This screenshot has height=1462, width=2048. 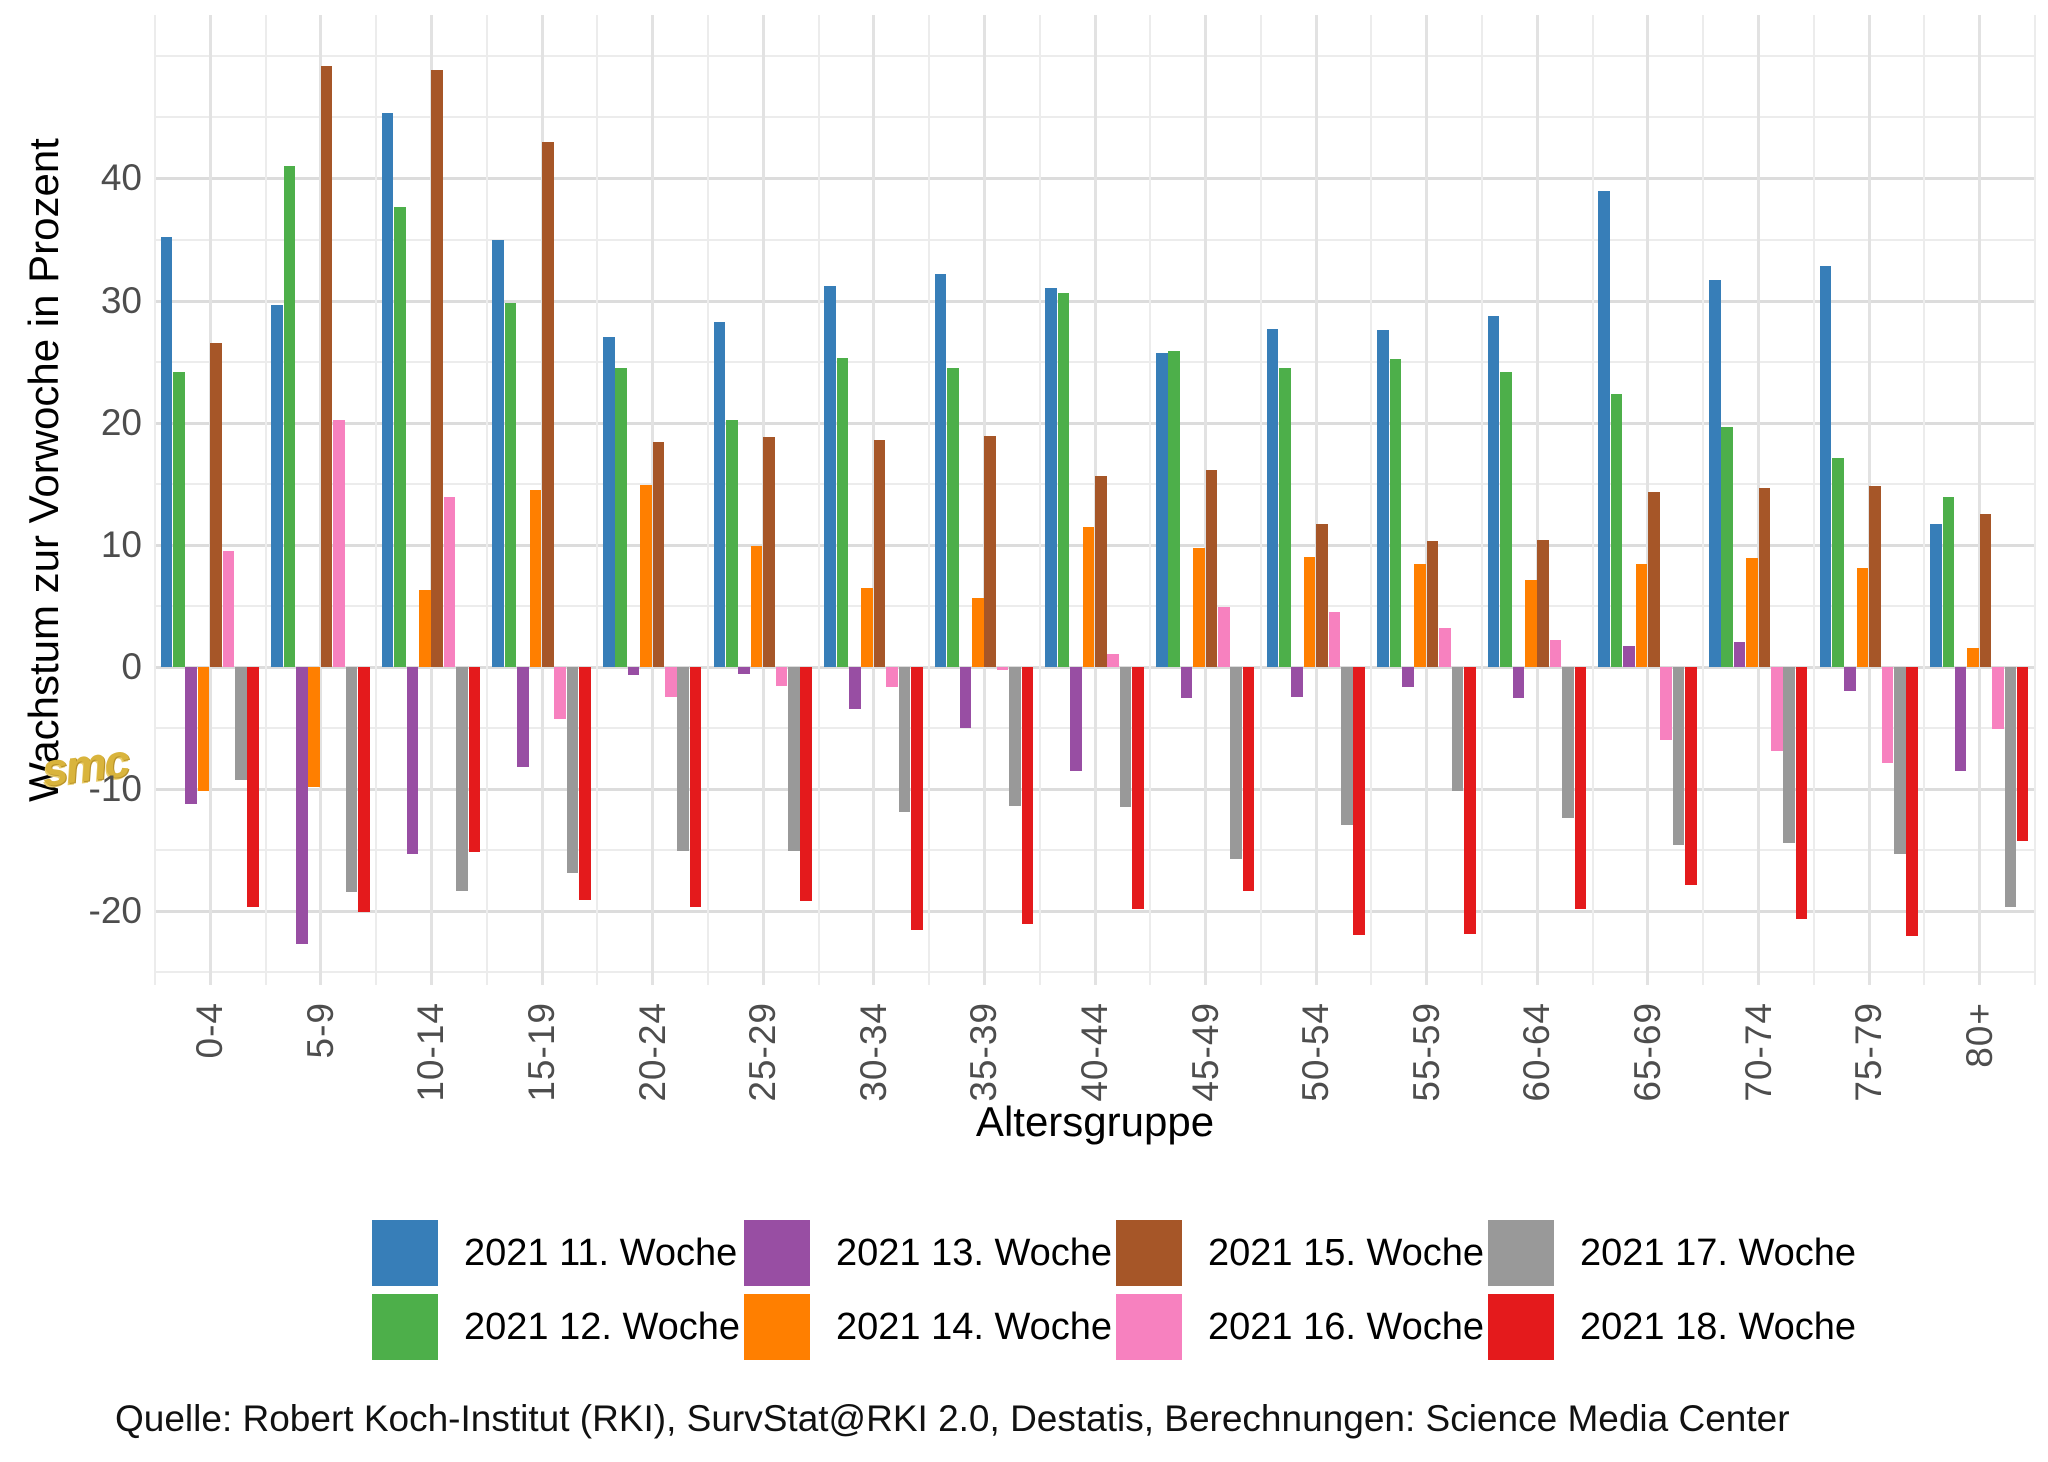 What do you see at coordinates (1236, 763) in the screenshot?
I see `bar-45-49-w17` at bounding box center [1236, 763].